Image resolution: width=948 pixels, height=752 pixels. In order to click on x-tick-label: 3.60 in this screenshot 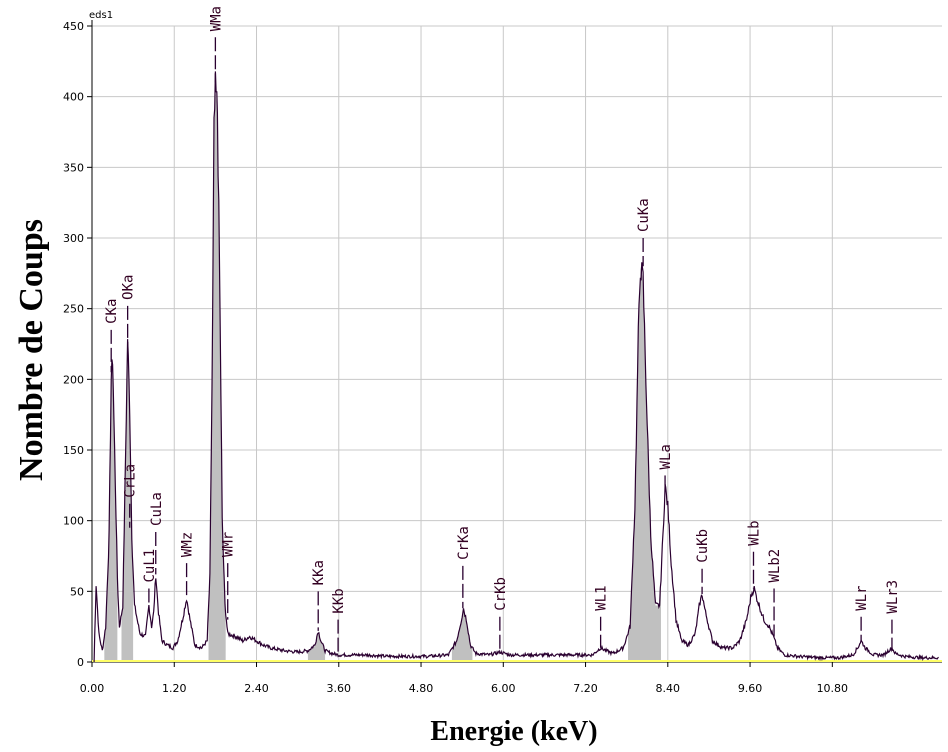, I will do `click(339, 688)`.